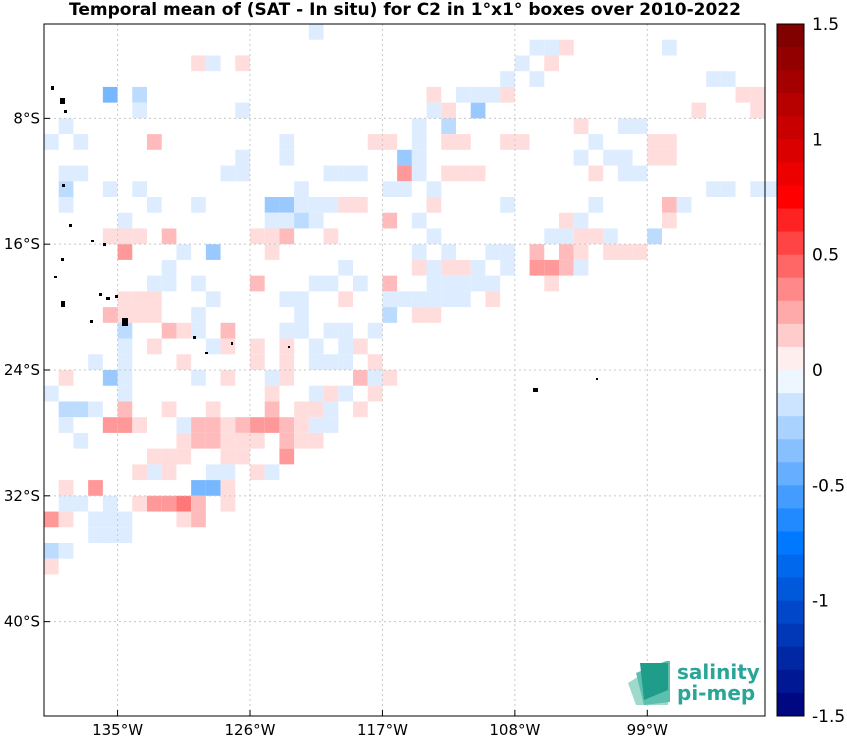 This screenshot has width=847, height=740. What do you see at coordinates (817, 140) in the screenshot?
I see `colorbar-tick-label: 1` at bounding box center [817, 140].